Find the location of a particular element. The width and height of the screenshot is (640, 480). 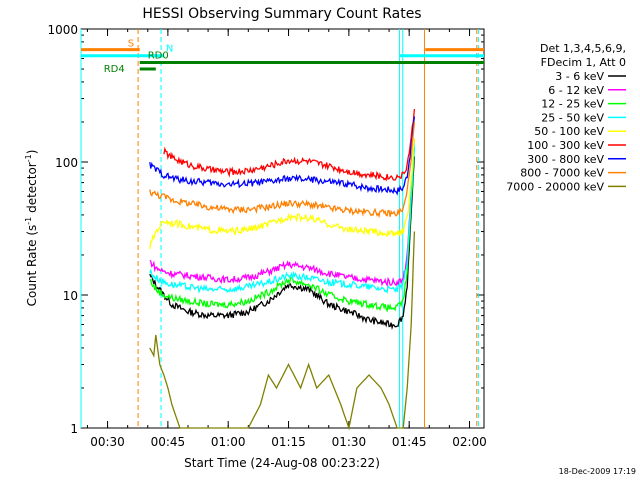

legend-label-300-800-kev: 300 - 800 keV is located at coordinates (565, 159).